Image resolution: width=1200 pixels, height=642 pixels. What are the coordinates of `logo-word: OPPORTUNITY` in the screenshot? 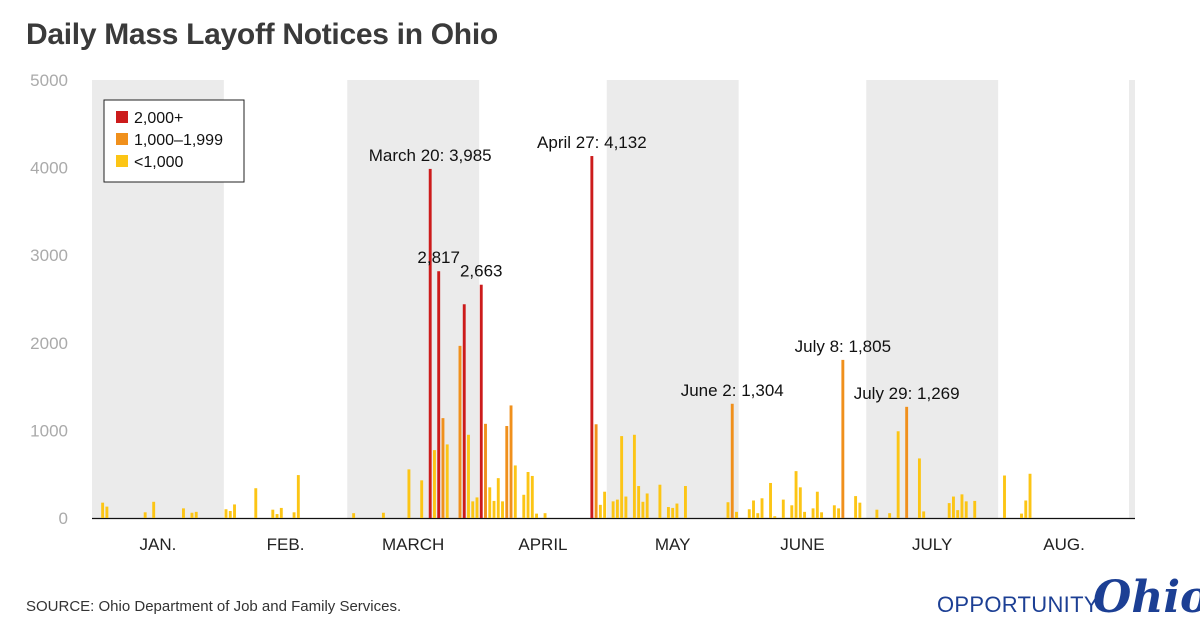 It's located at (1018, 604).